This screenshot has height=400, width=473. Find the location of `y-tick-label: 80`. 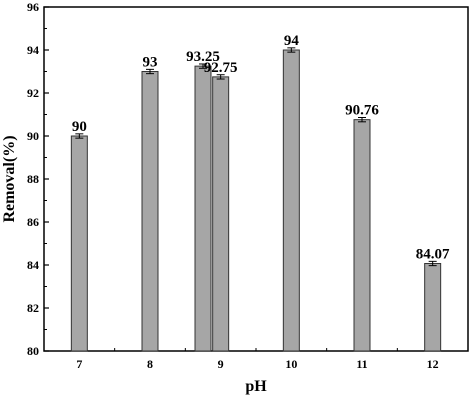

y-tick-label: 80 is located at coordinates (33, 351).